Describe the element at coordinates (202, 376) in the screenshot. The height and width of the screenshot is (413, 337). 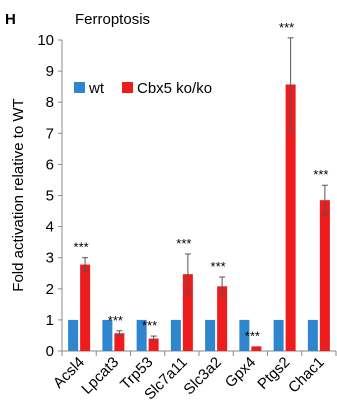
I see `category-label: Slc3a2` at that location.